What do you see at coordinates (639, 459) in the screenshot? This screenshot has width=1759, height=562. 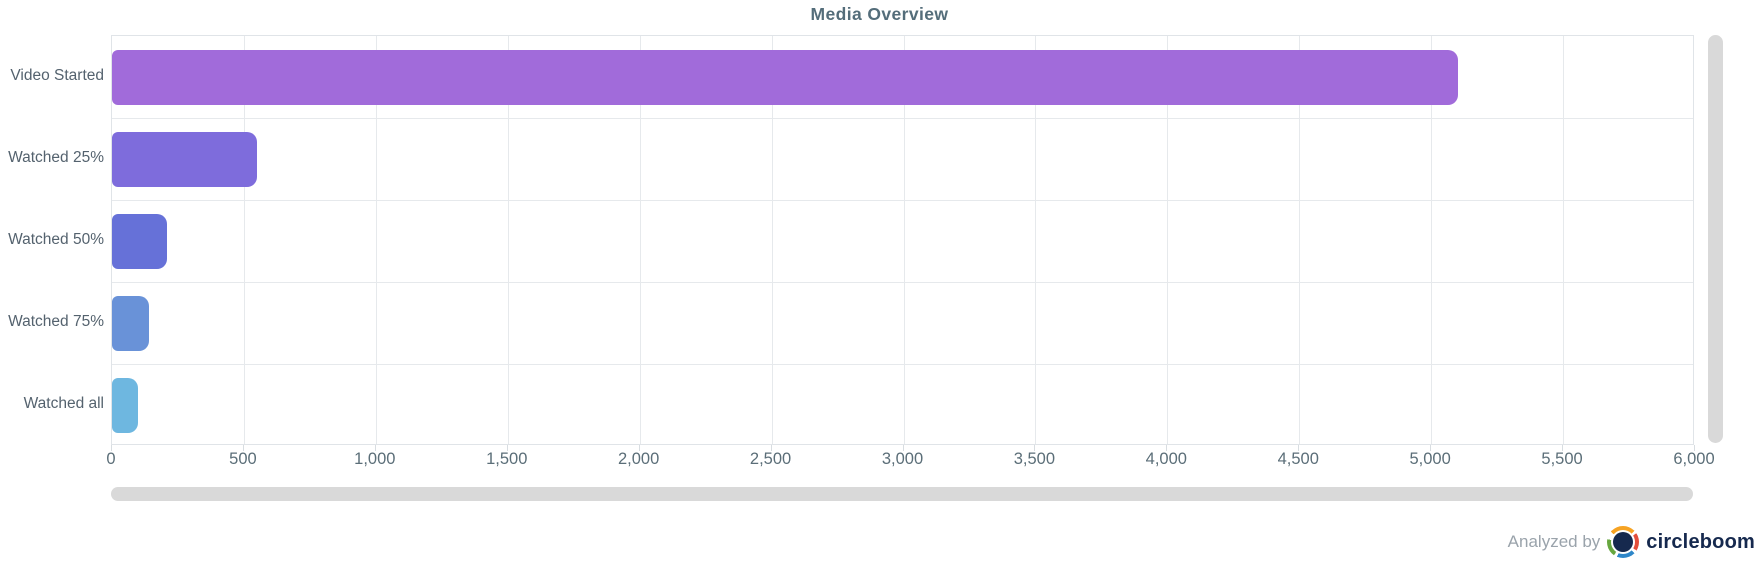 I see `x-tick-label: 2,000` at bounding box center [639, 459].